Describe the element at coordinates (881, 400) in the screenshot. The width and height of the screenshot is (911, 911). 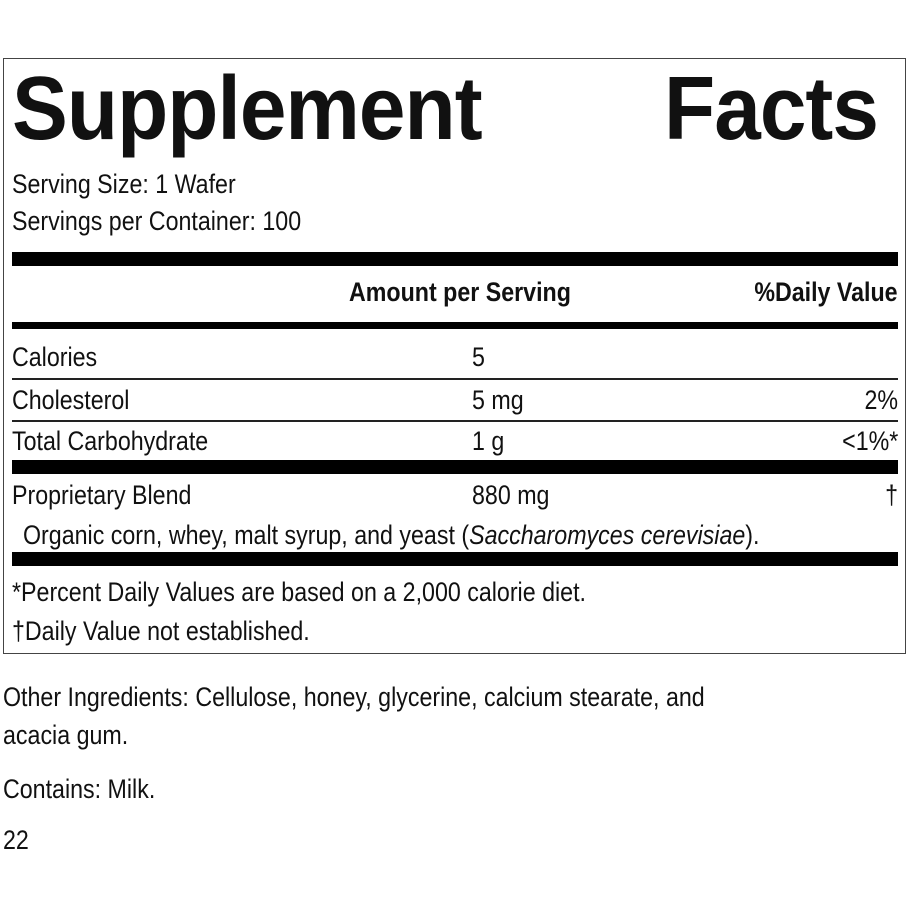
I see `row-dv: 2%` at that location.